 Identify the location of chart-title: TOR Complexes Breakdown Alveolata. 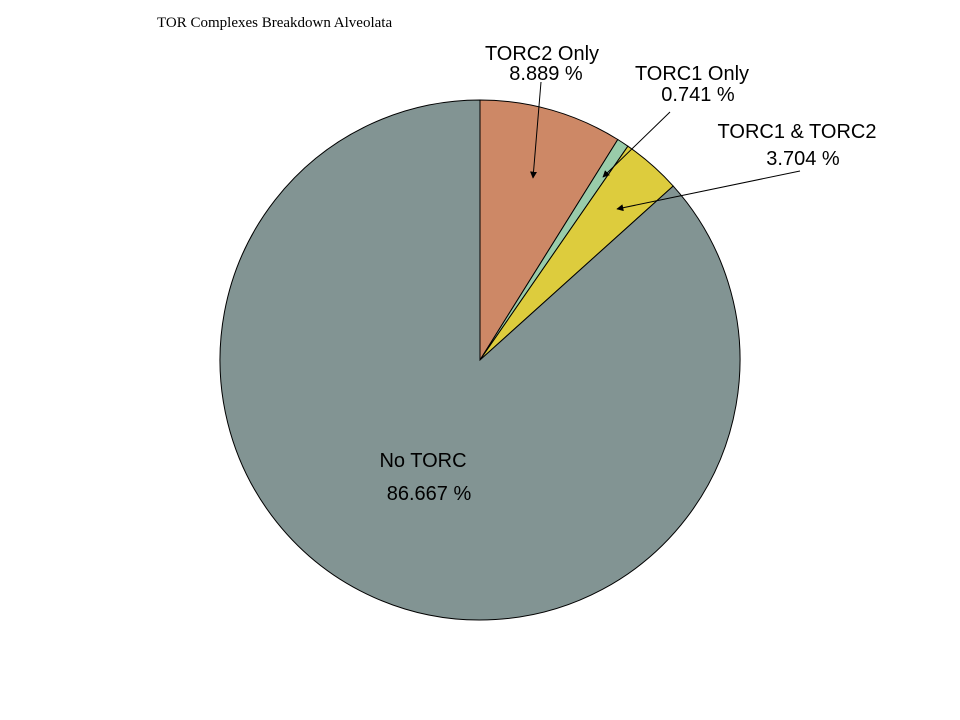
(274, 23).